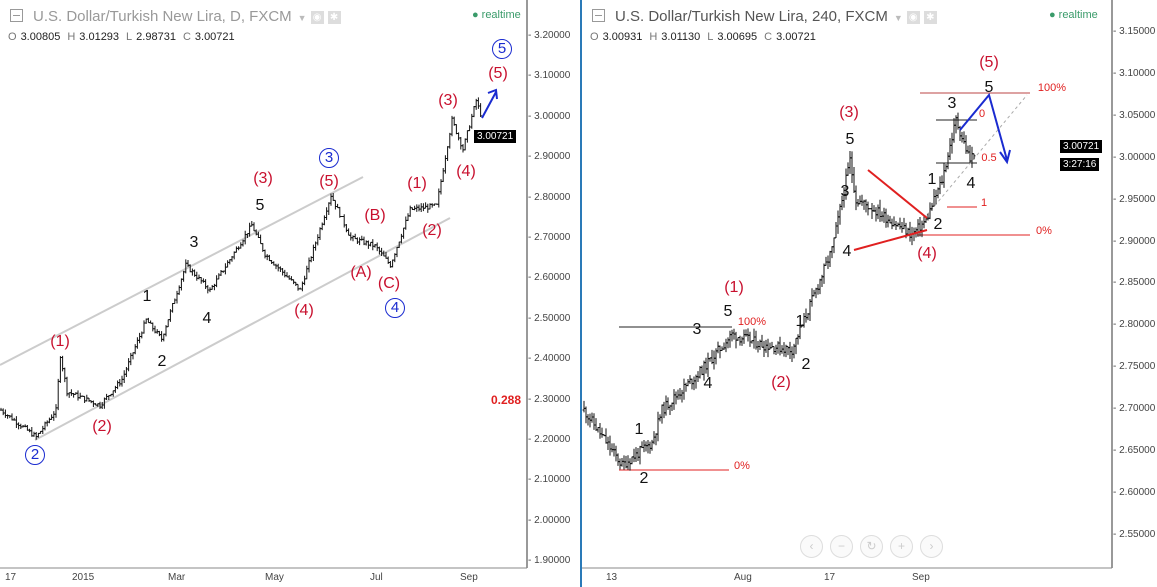 Image resolution: width=1157 pixels, height=587 pixels. Describe the element at coordinates (811, 546) in the screenshot. I see `scroll-left-button: ‹` at that location.